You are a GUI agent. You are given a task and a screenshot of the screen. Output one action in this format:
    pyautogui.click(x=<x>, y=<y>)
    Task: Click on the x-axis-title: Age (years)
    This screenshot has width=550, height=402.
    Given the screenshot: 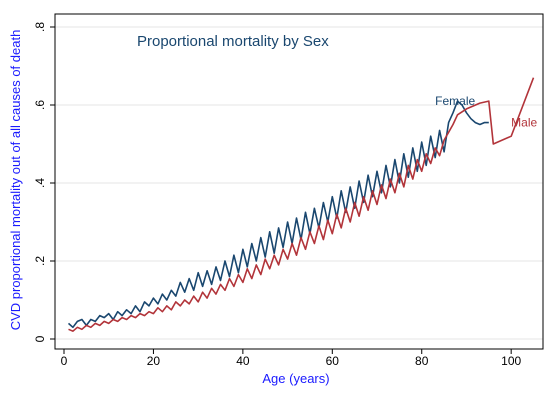 What is the action you would take?
    pyautogui.click(x=295, y=378)
    